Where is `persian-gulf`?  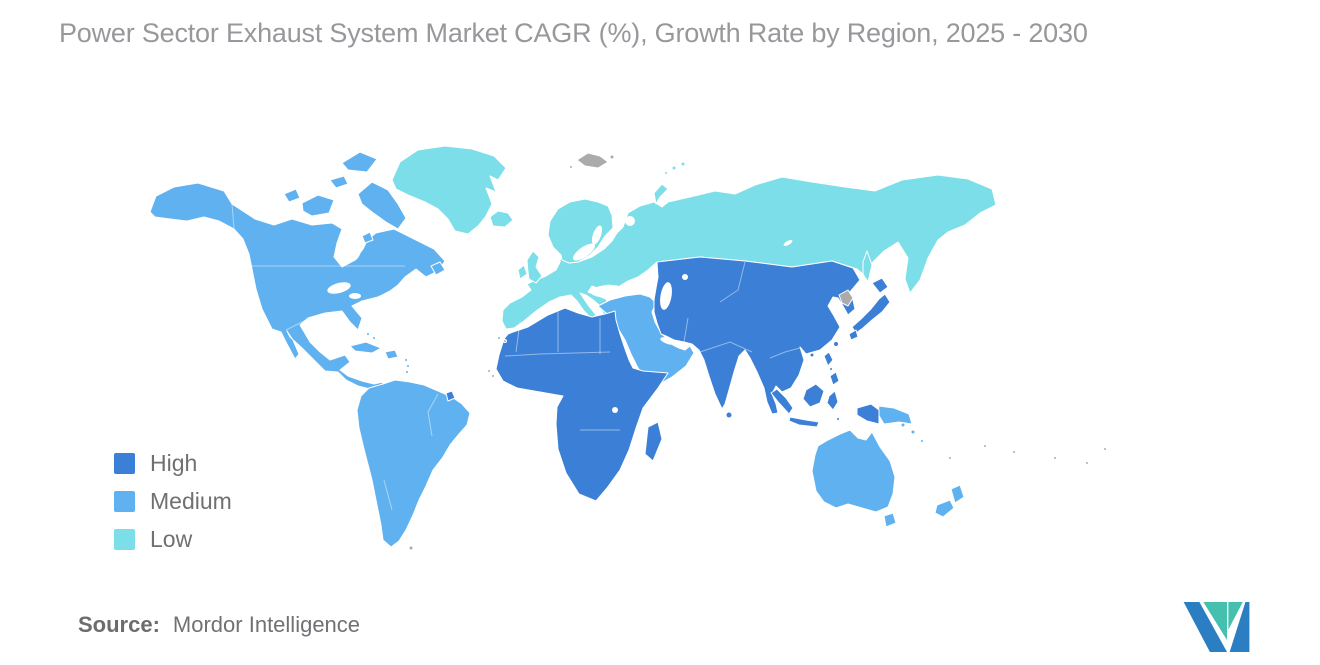 persian-gulf is located at coordinates (668, 341).